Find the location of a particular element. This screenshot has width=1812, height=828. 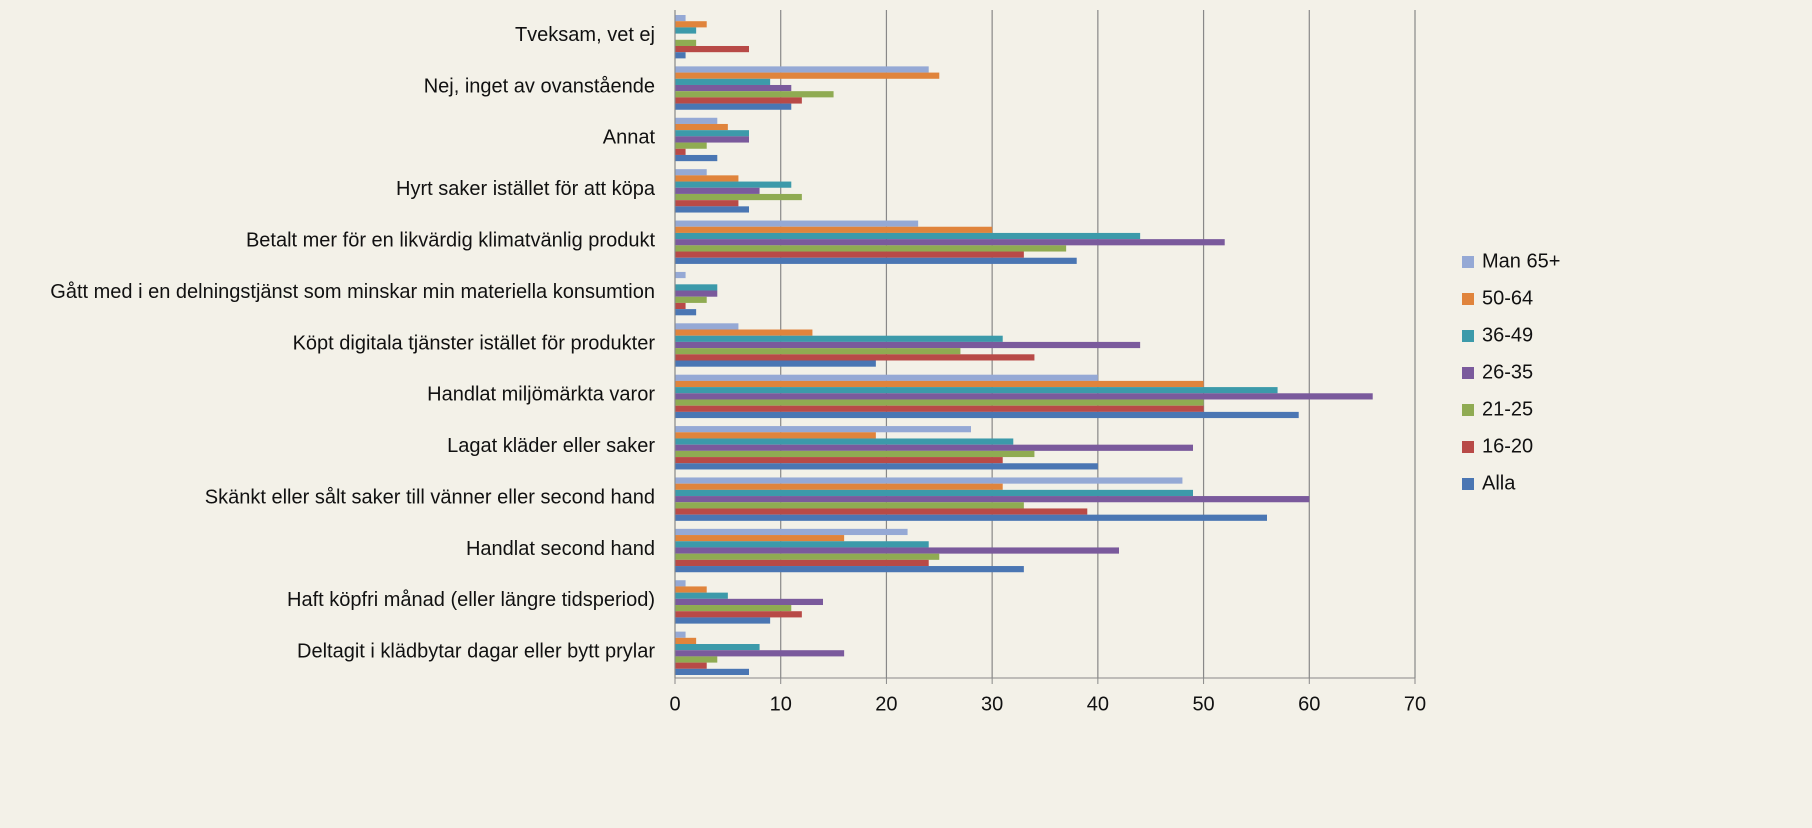

legend-label: 16-20 is located at coordinates (1507, 446).